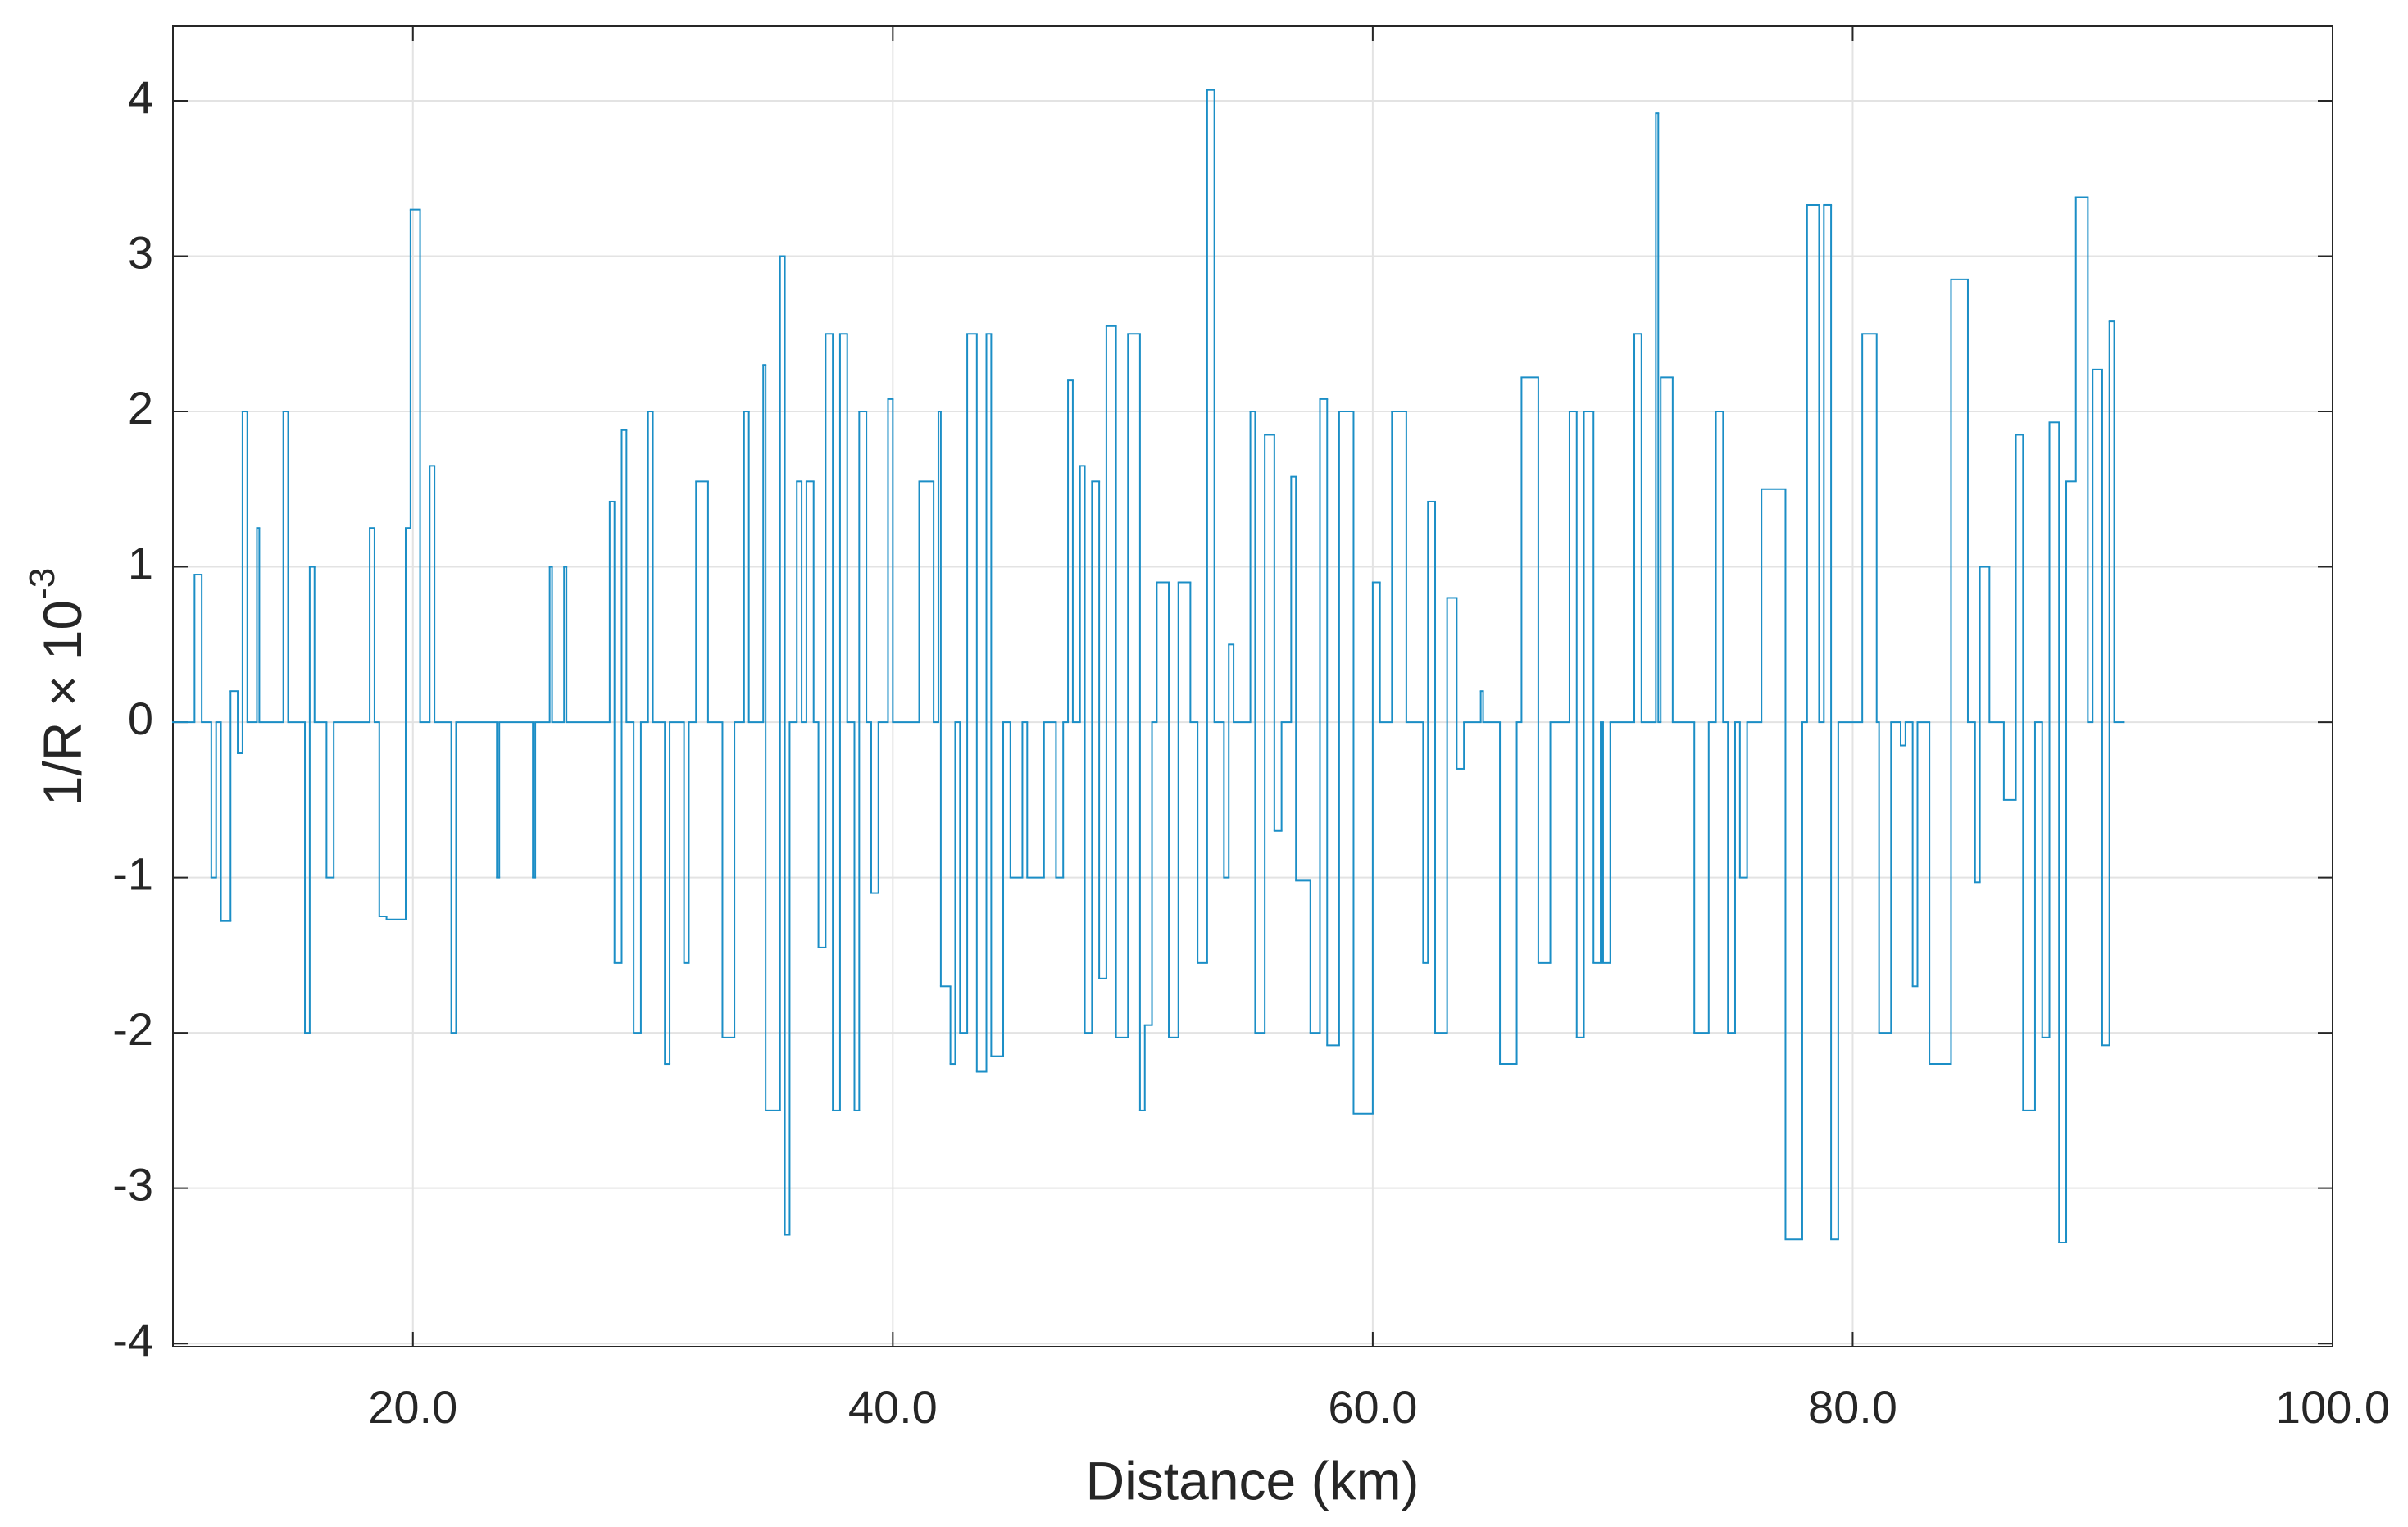 The height and width of the screenshot is (1527, 2408). Describe the element at coordinates (140, 563) in the screenshot. I see `y-tick-label: 1` at that location.